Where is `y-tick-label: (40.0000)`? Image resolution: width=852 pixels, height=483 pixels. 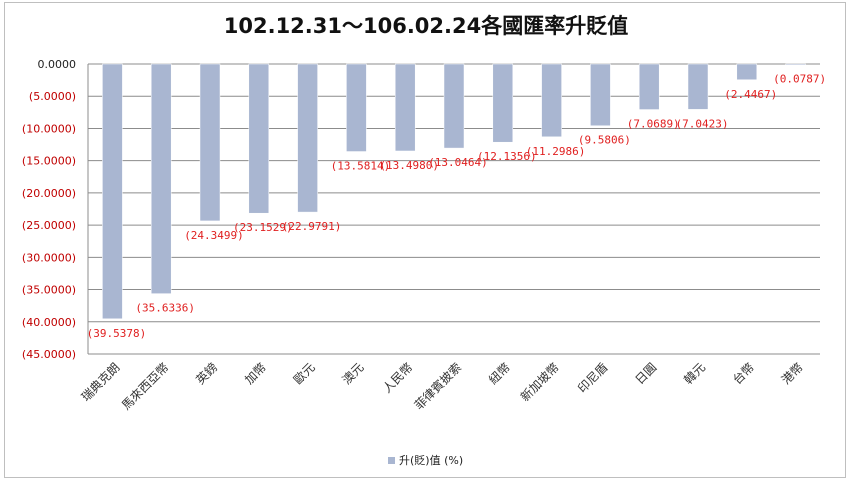
y-tick-label: (40.0000) is located at coordinates (49, 322).